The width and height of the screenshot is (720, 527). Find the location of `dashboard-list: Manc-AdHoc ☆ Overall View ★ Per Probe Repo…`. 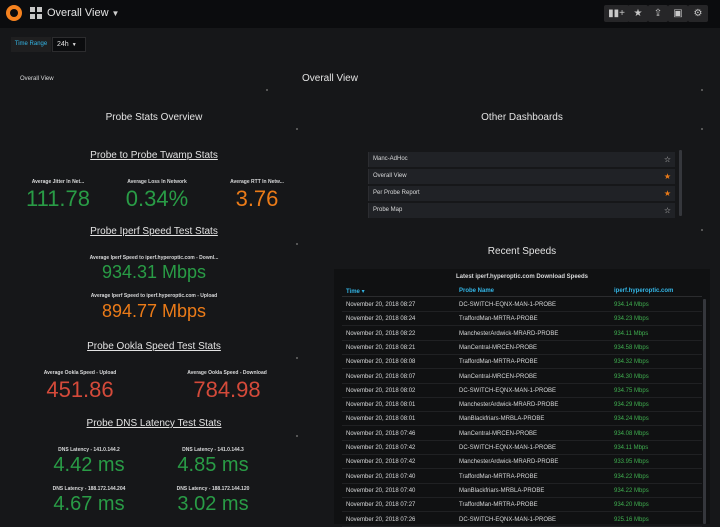

dashboard-list: Manc-AdHoc ☆ Overall View ★ Per Probe Repo… is located at coordinates (521, 186).